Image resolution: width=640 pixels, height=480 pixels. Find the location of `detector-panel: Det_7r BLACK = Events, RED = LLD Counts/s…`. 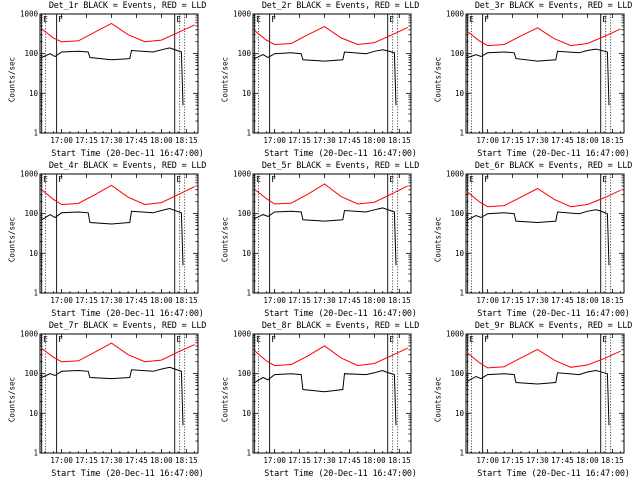

detector-panel: Det_7r BLACK = Events, RED = LLD Counts/s… is located at coordinates (106, 400).